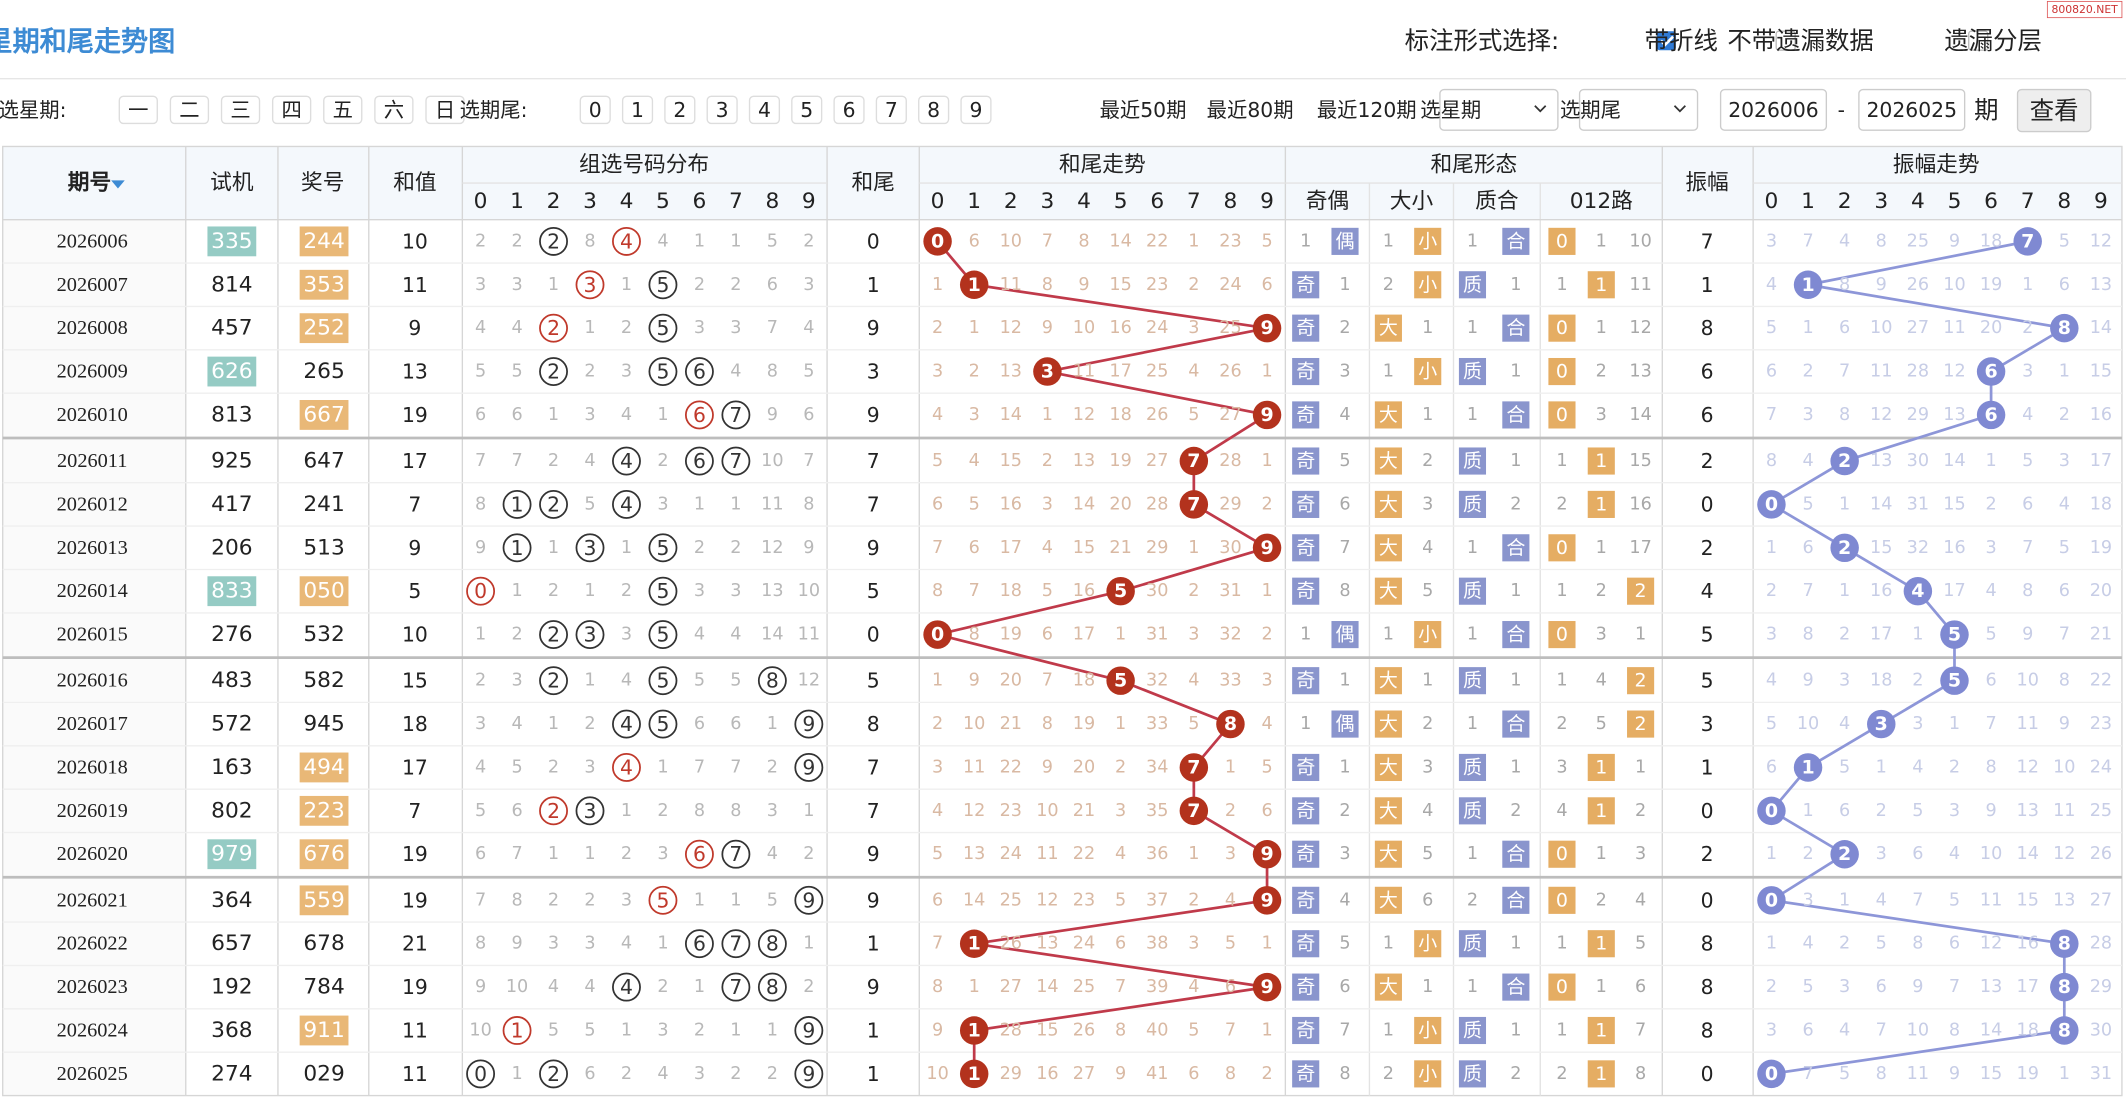 The height and width of the screenshot is (1099, 2126). Describe the element at coordinates (1918, 285) in the screenshot. I see `amp-miss: 26` at that location.